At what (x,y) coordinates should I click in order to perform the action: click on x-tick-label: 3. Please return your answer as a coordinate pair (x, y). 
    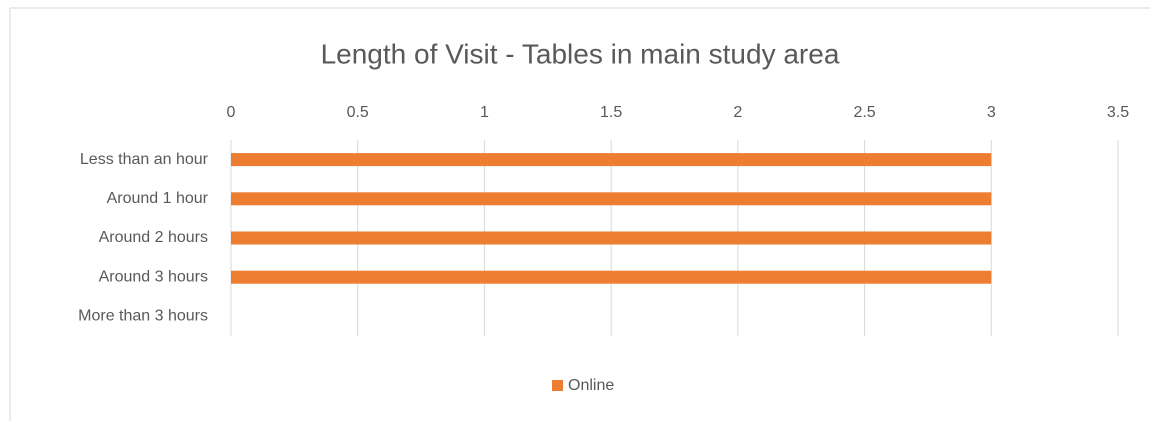
    Looking at the image, I should click on (991, 112).